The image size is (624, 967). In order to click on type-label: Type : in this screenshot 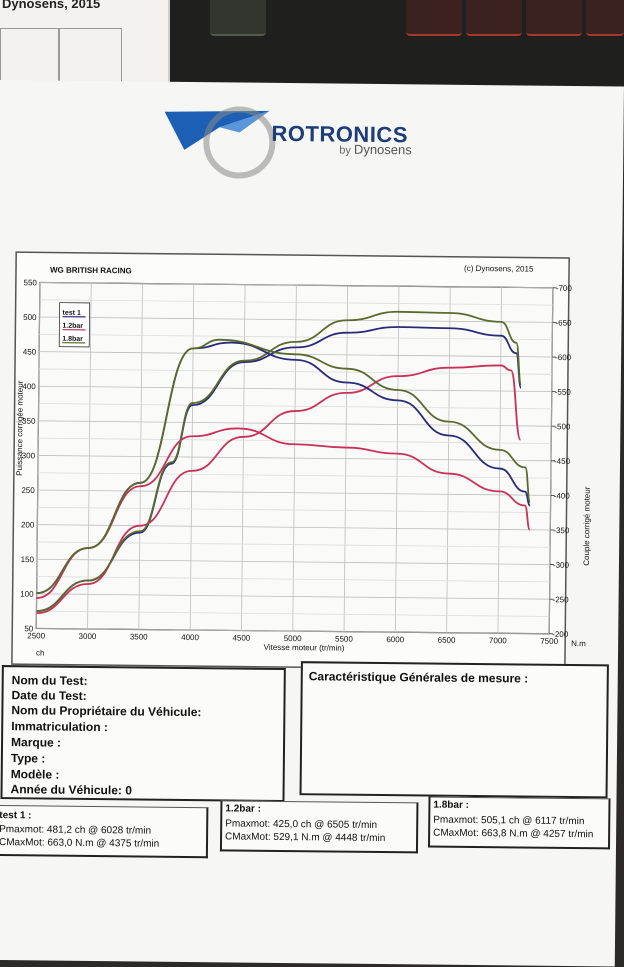, I will do `click(28, 758)`.